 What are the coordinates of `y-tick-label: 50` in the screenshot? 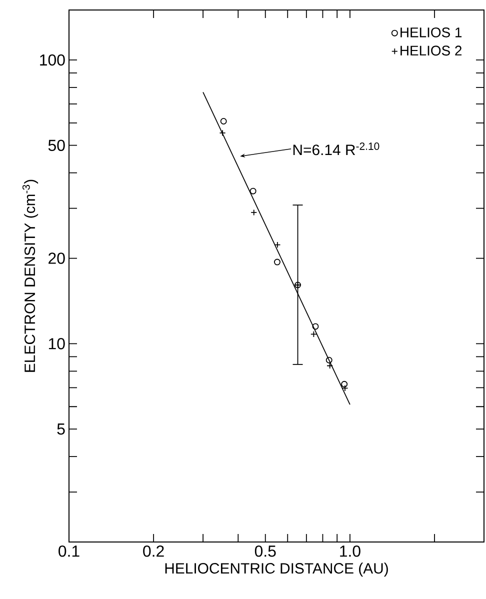 It's located at (56, 146).